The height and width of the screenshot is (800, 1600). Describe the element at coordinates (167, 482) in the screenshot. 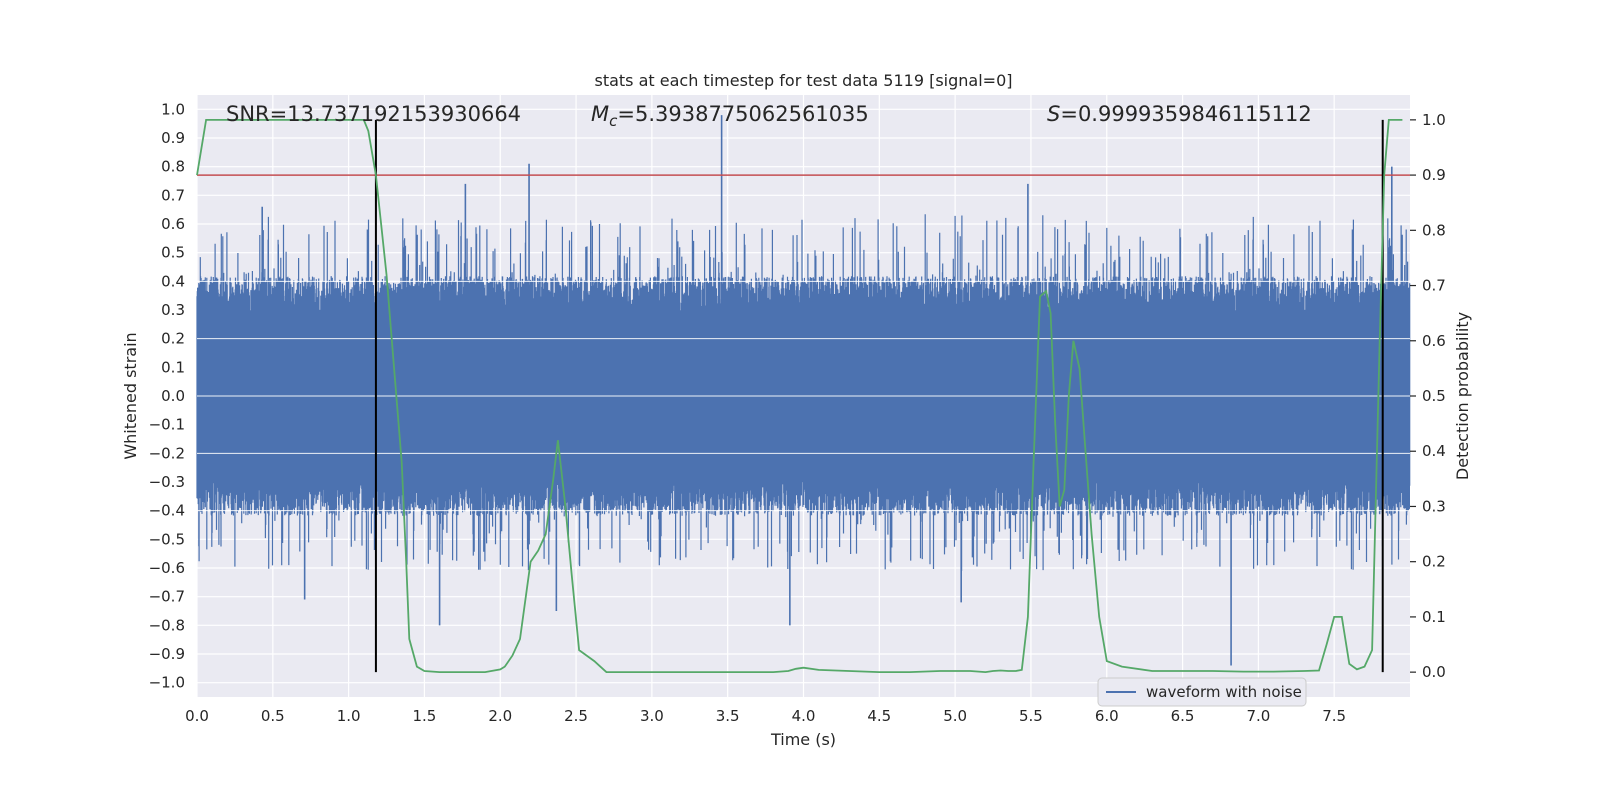

I see `y-left-tick-label: −0.3` at that location.